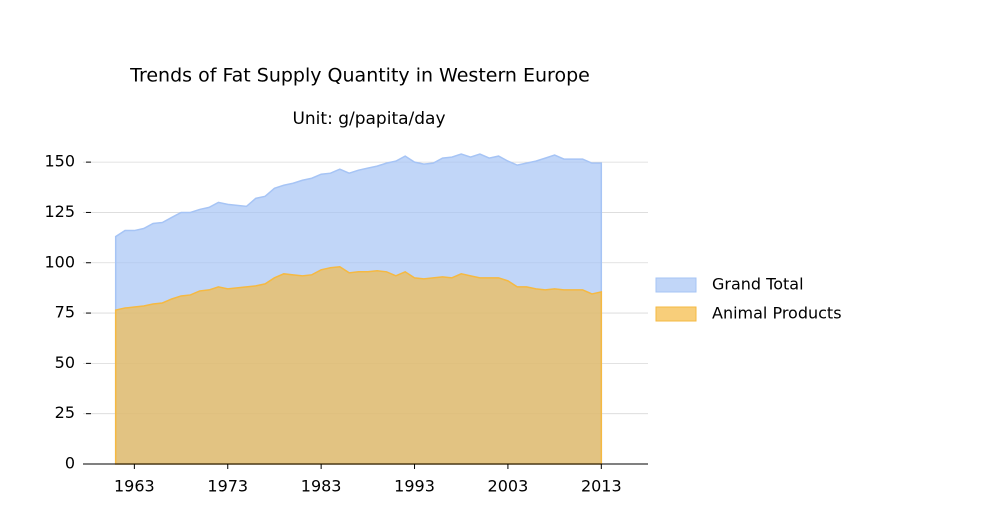  What do you see at coordinates (777, 313) in the screenshot?
I see `legend-label: Animal Products` at bounding box center [777, 313].